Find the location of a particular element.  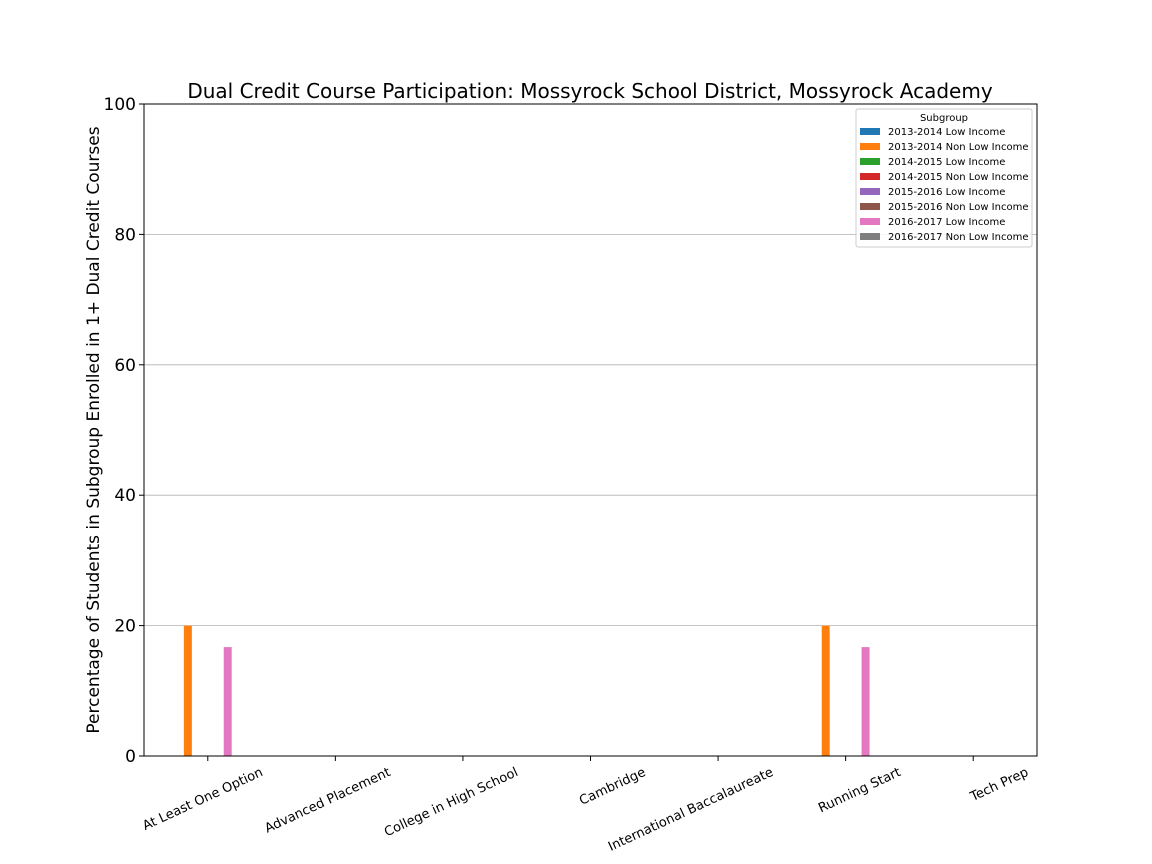

x-tick-label: Advanced Placement is located at coordinates (328, 800).